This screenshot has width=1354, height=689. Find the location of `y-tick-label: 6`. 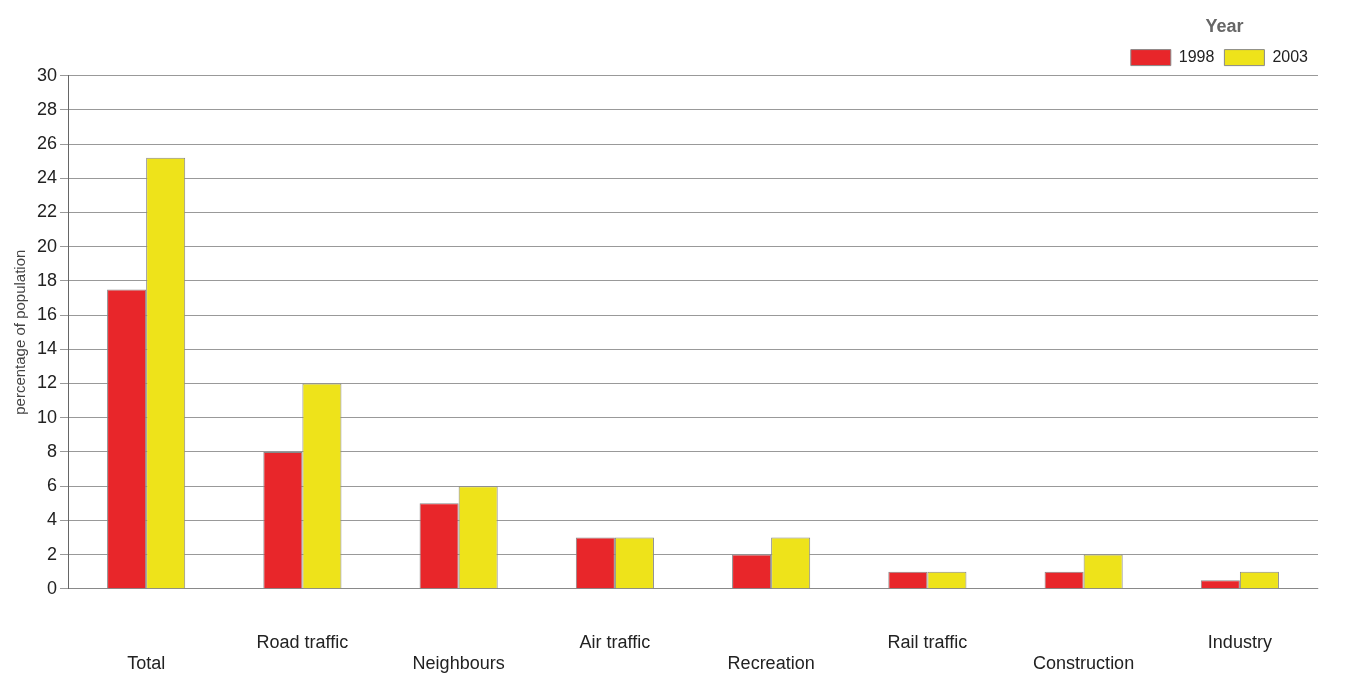

y-tick-label: 6 is located at coordinates (52, 485).